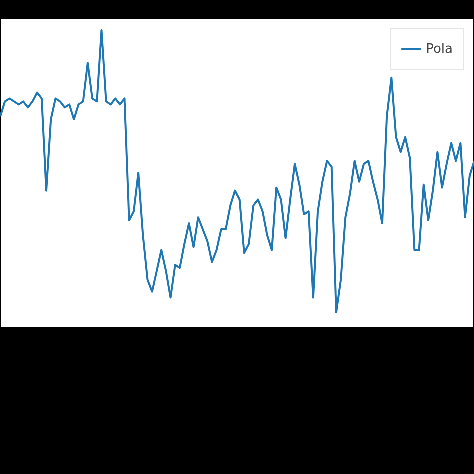 The image size is (474, 474). What do you see at coordinates (439, 49) in the screenshot?
I see `legend-label: Pola` at bounding box center [439, 49].